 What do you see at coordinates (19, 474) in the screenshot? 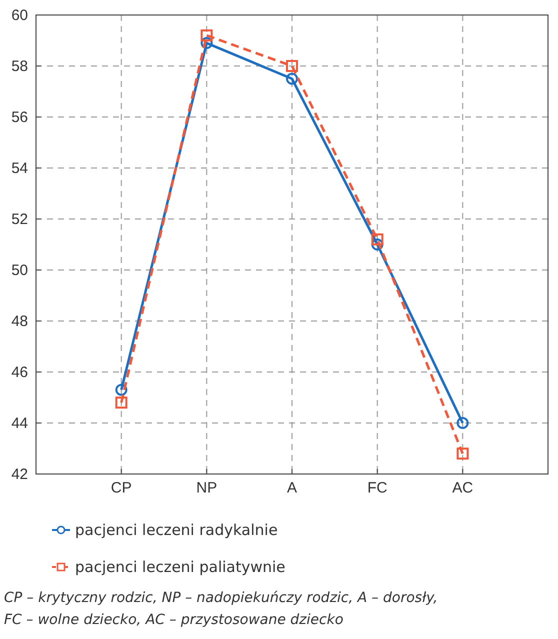
I see `y-tick-label: 42` at bounding box center [19, 474].